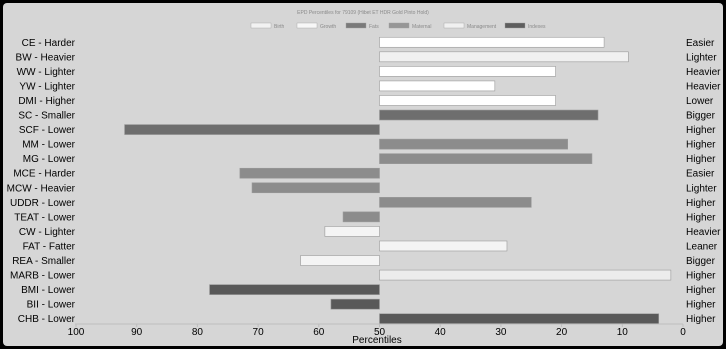  I want to click on bar-chb, so click(519, 319).